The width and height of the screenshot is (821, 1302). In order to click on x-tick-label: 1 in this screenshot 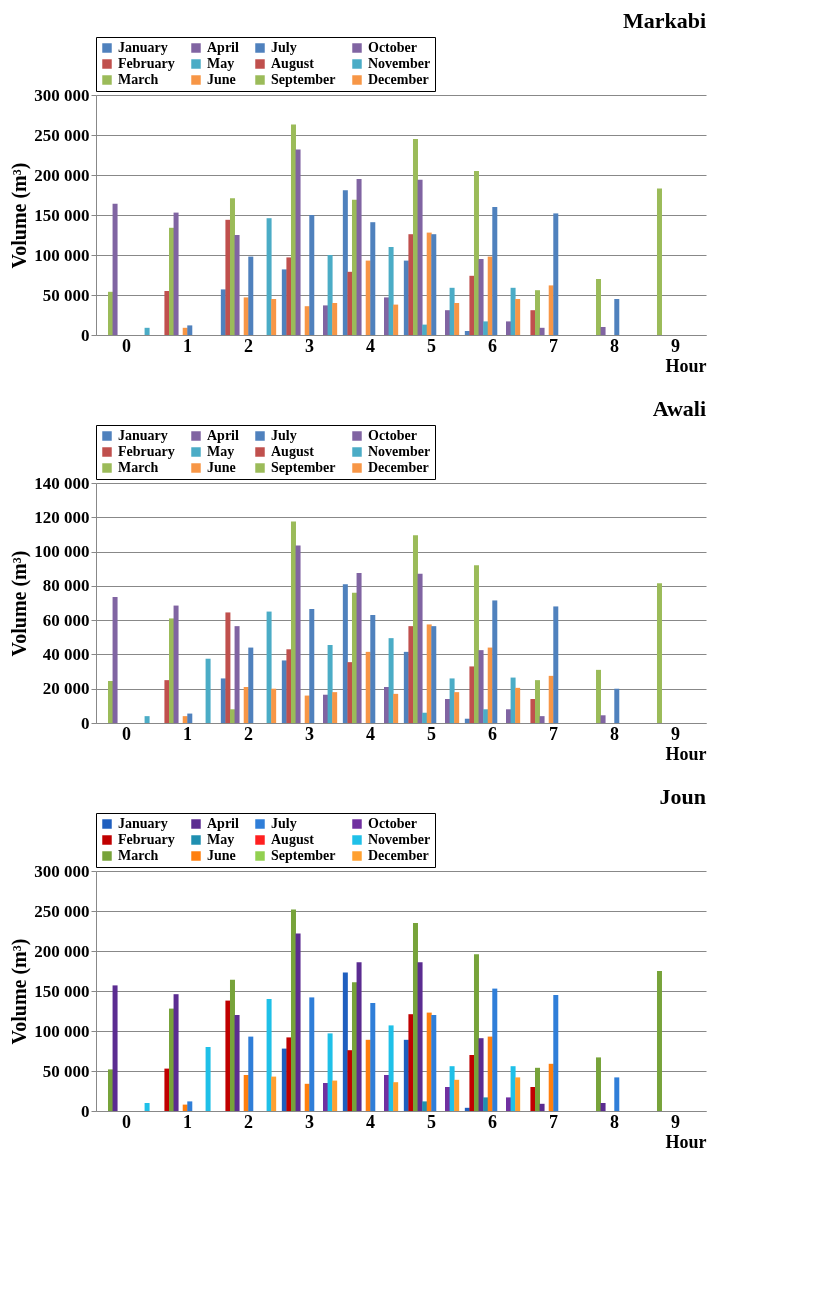, I will do `click(187, 1121)`.